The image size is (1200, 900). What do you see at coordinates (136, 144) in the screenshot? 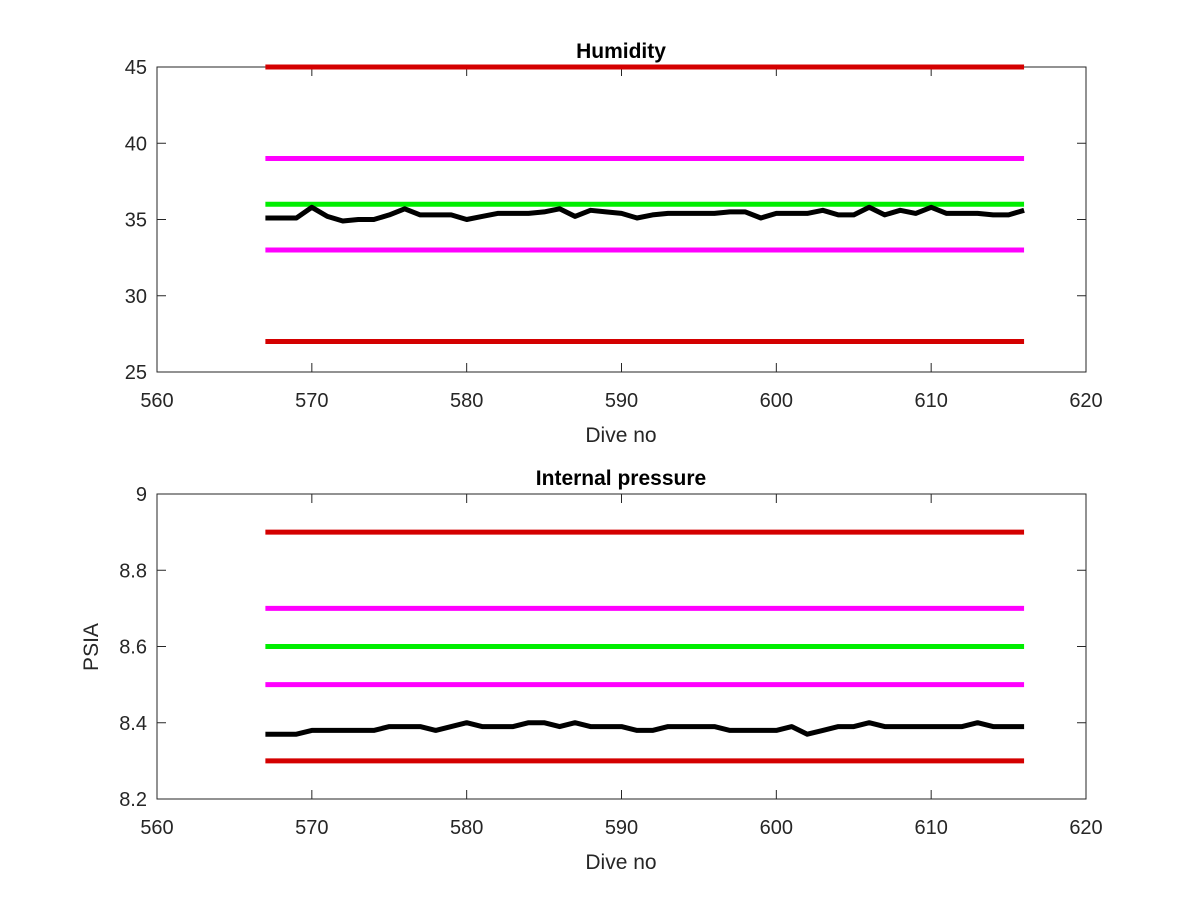
I see `humidity-y-tick-label: 40` at bounding box center [136, 144].